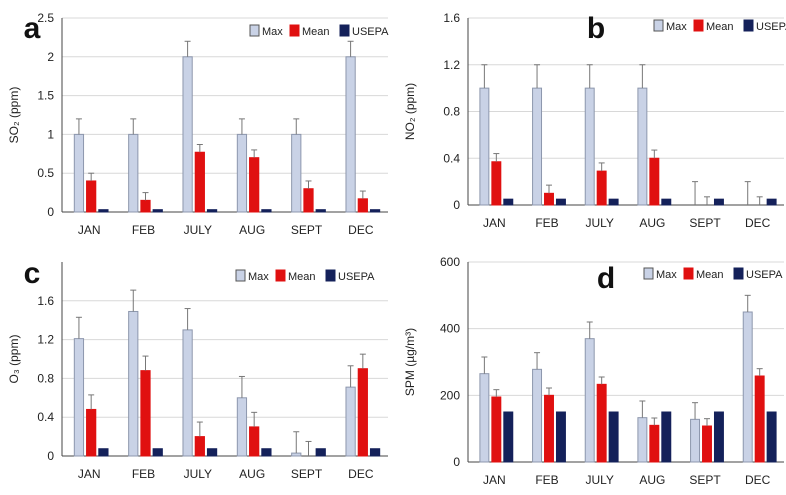 The width and height of the screenshot is (786, 495). Describe the element at coordinates (370, 32) in the screenshot. I see `legend-label-usepa: USEPA` at that location.